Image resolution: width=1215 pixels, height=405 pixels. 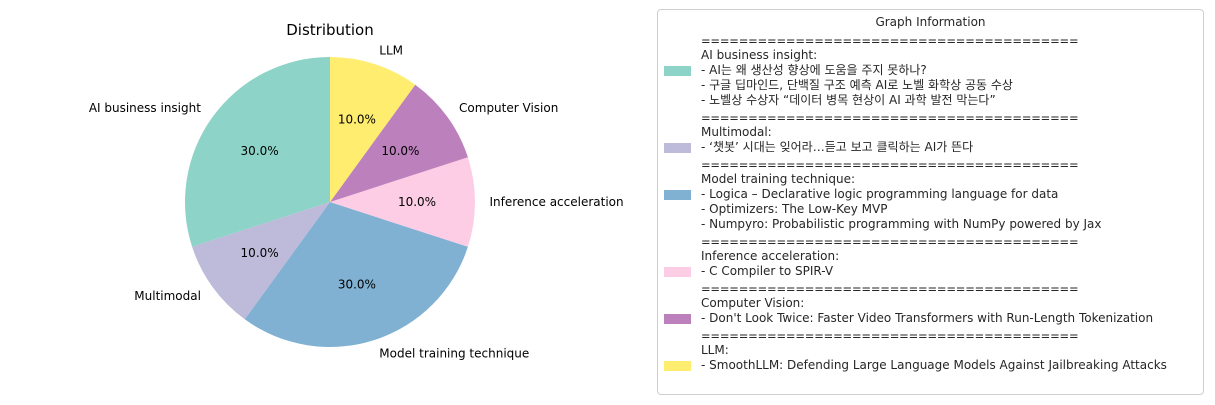 I want to click on pie-category-label: LLM, so click(x=391, y=50).